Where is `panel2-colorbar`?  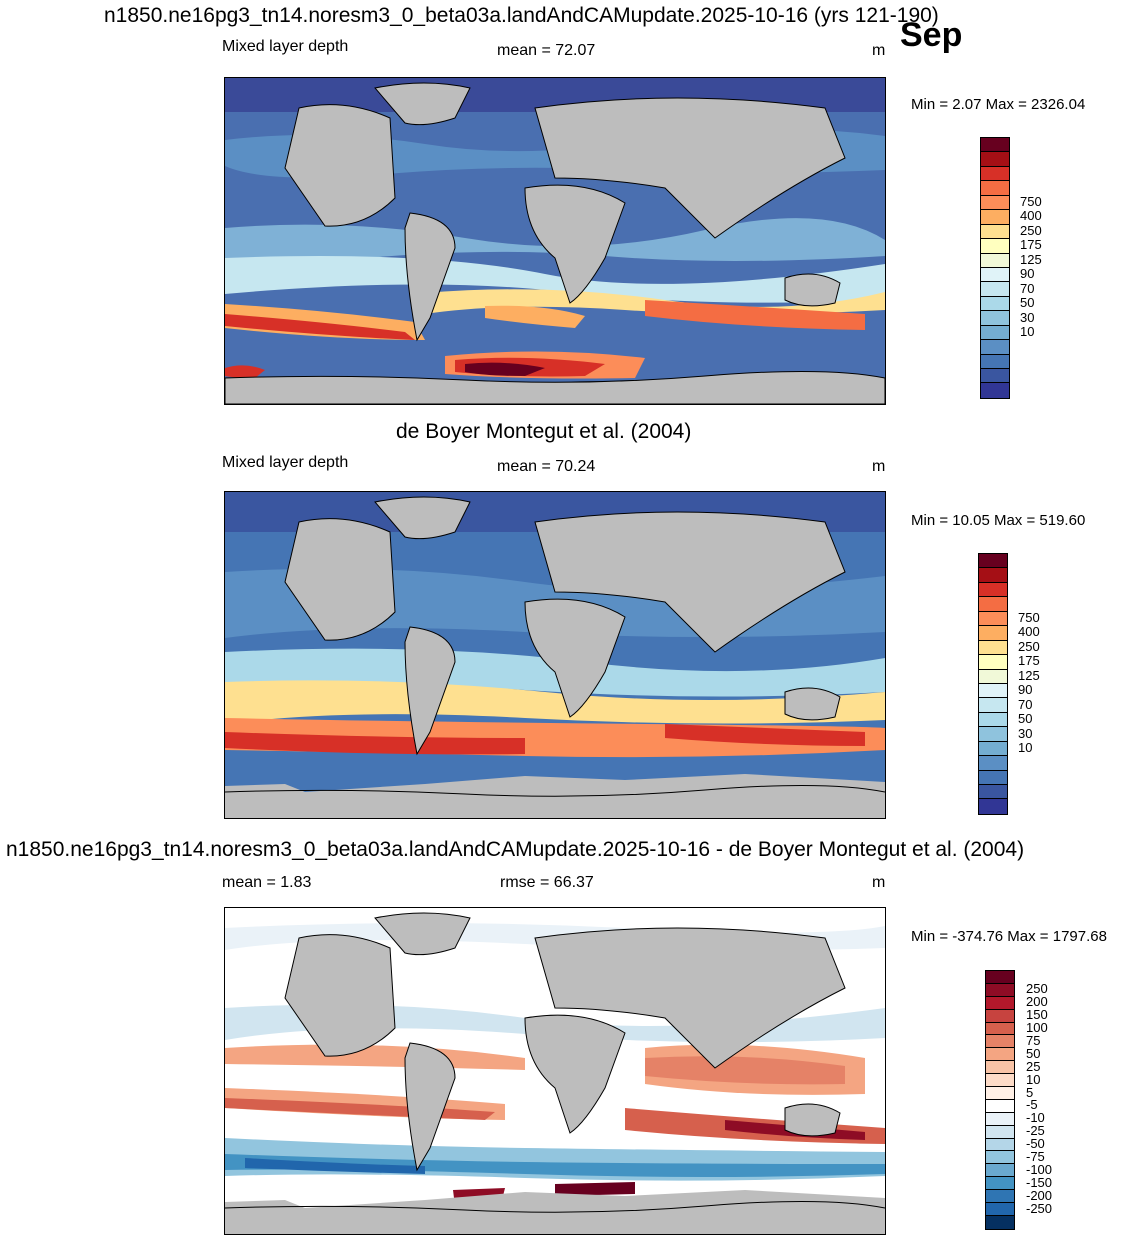
panel2-colorbar is located at coordinates (993, 684).